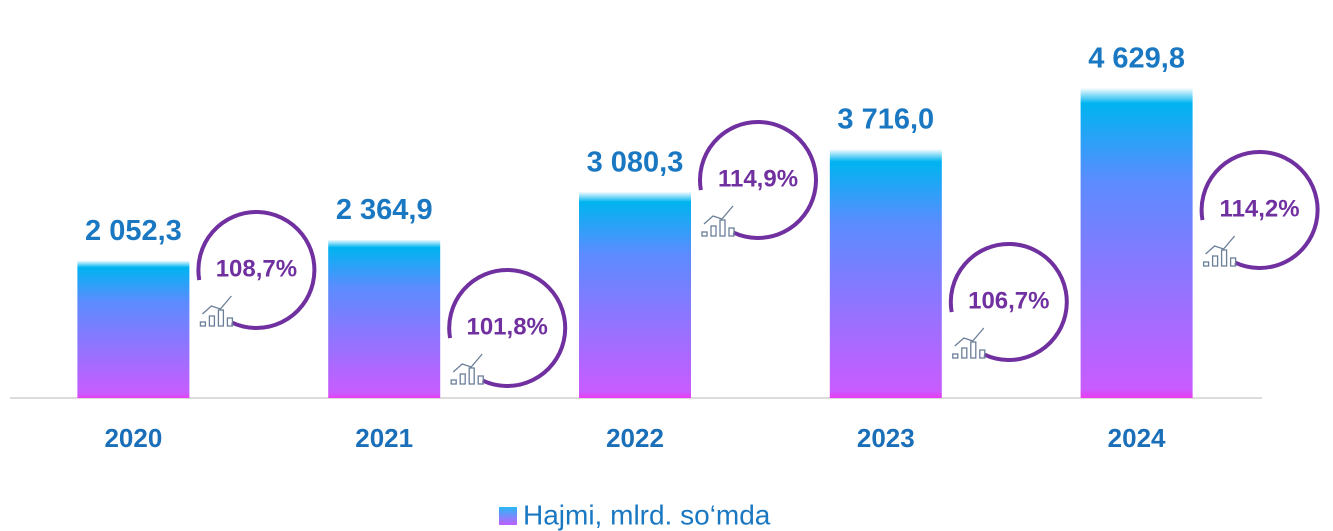 The height and width of the screenshot is (531, 1333). I want to click on x-tick-label: 2022, so click(635, 438).